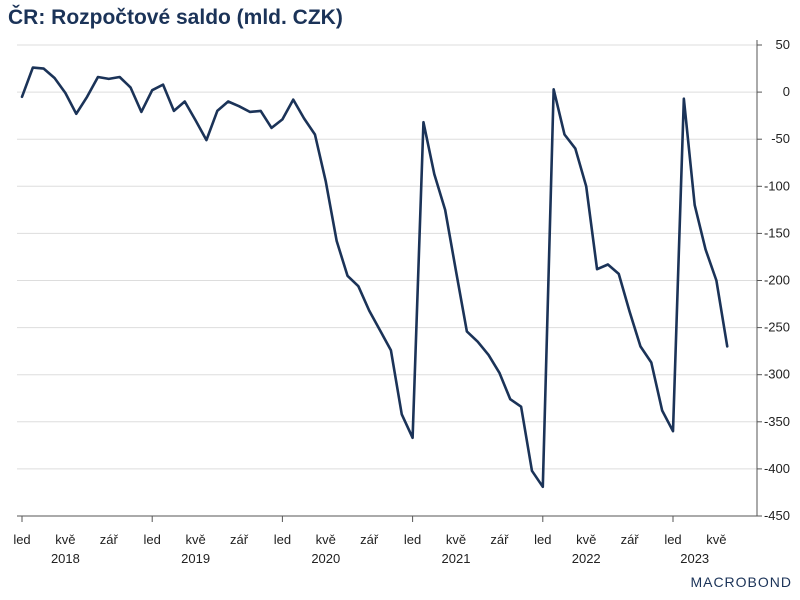 The height and width of the screenshot is (600, 800). Describe the element at coordinates (586, 558) in the screenshot. I see `x-year-label: 2022` at that location.